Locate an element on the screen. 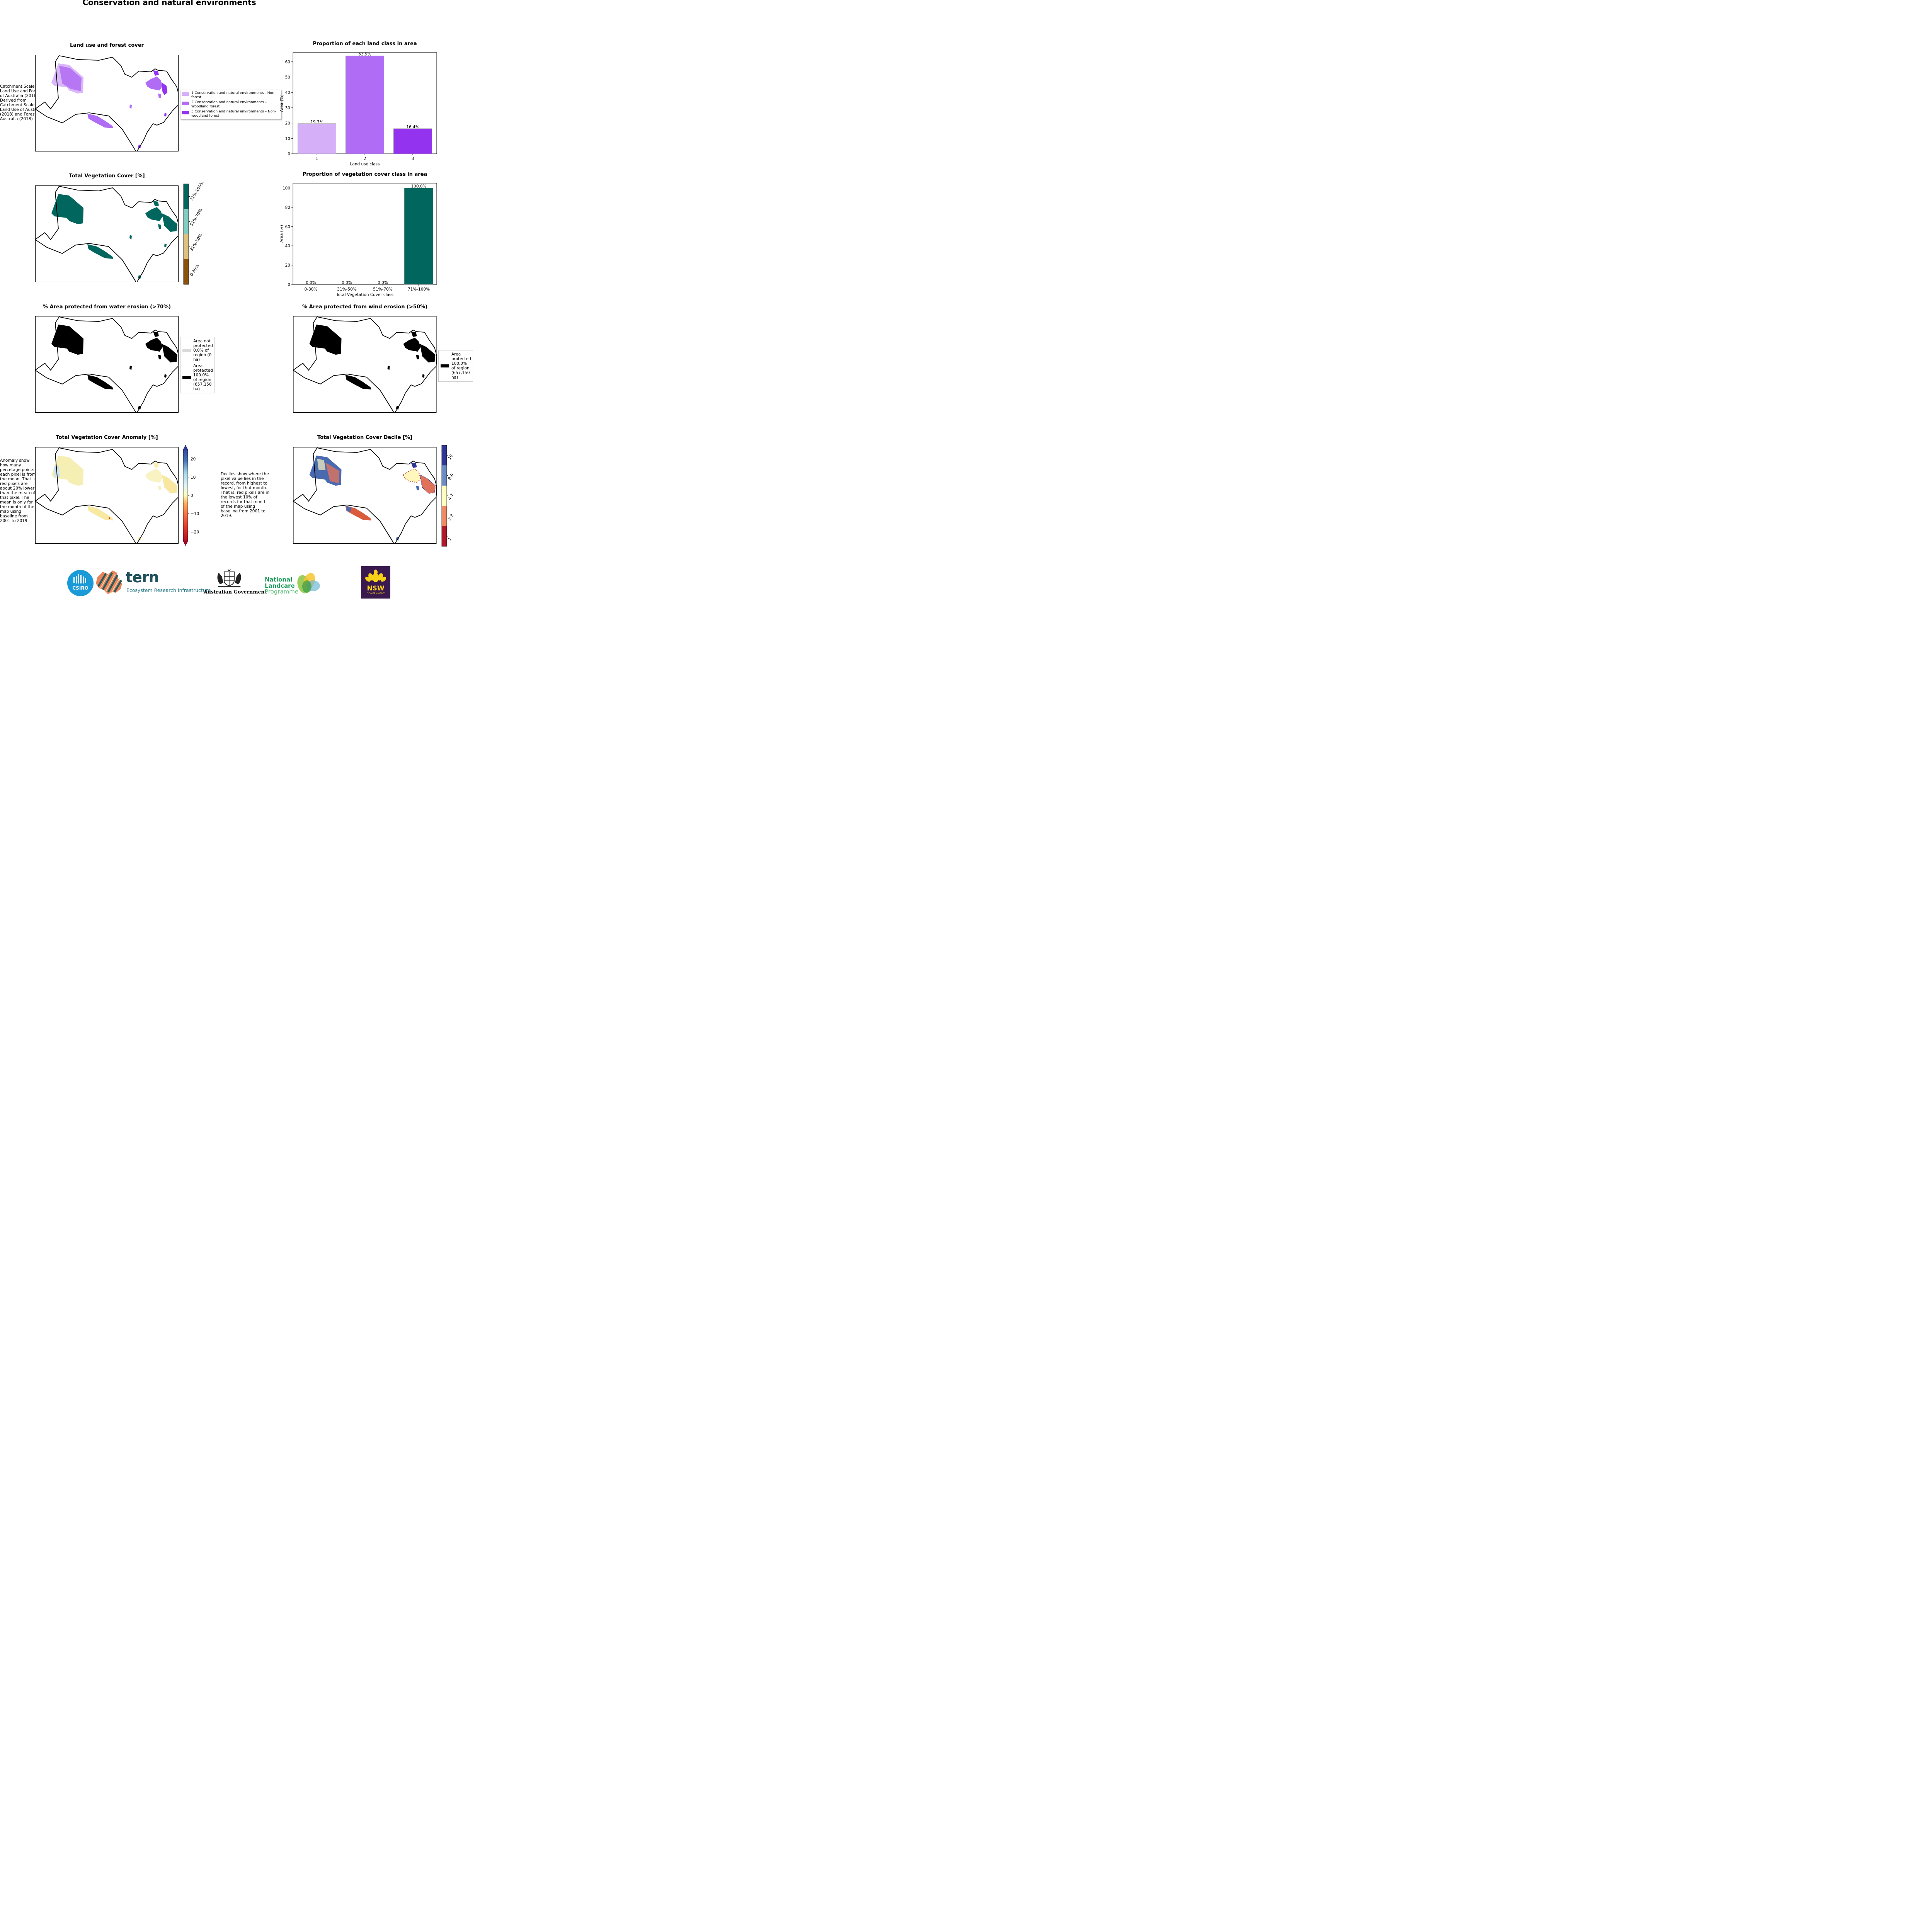  decile-areas is located at coordinates (372, 499).